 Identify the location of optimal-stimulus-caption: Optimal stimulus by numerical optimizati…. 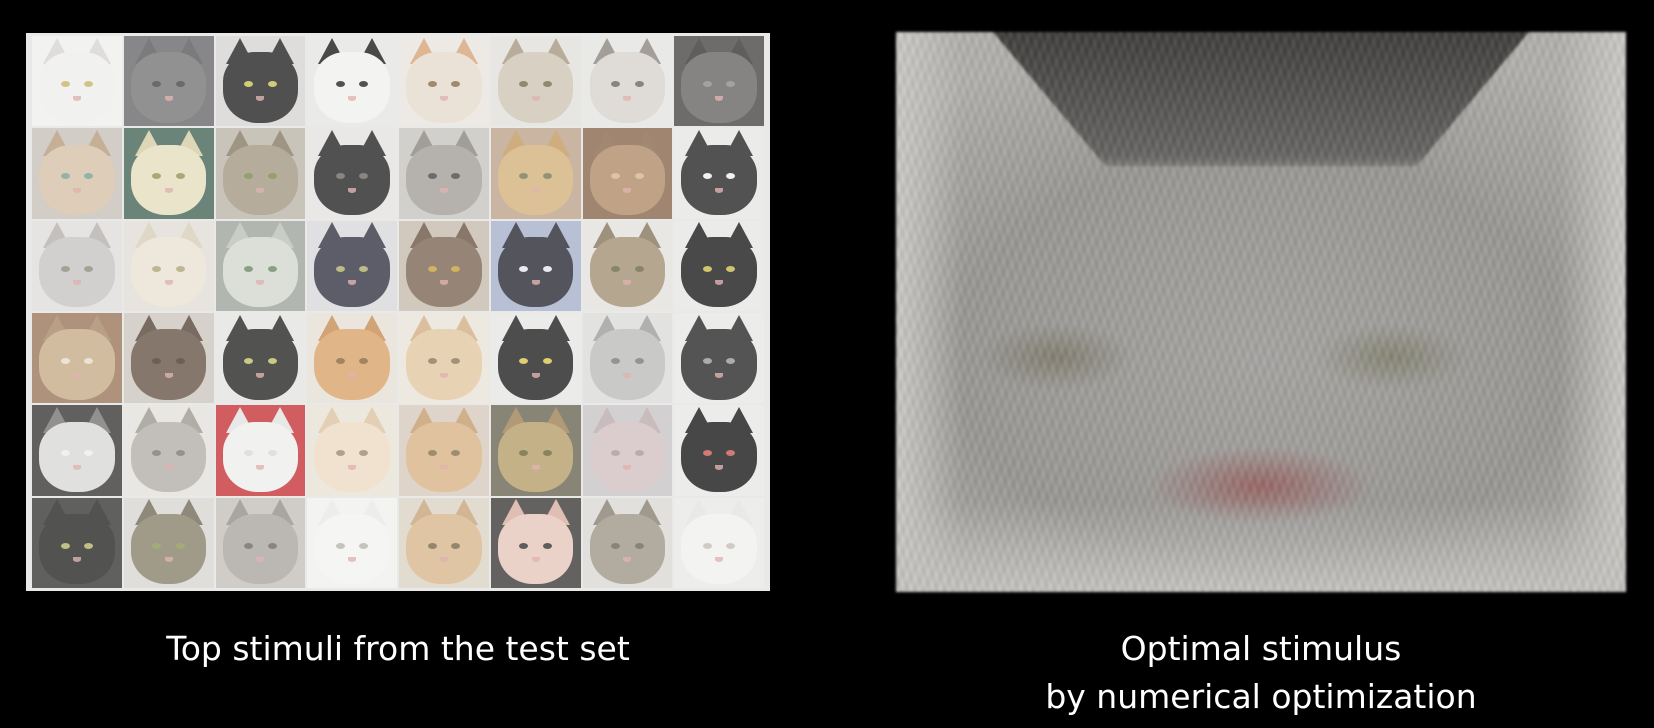
(1261, 673).